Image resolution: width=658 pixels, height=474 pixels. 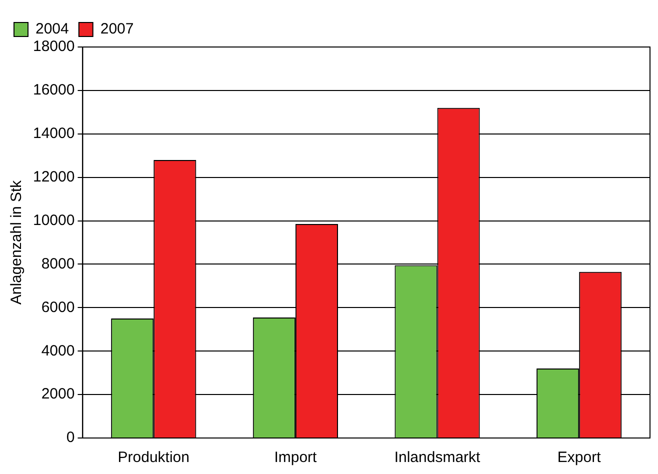 I want to click on y-tick-label: 6000, so click(x=58, y=307).